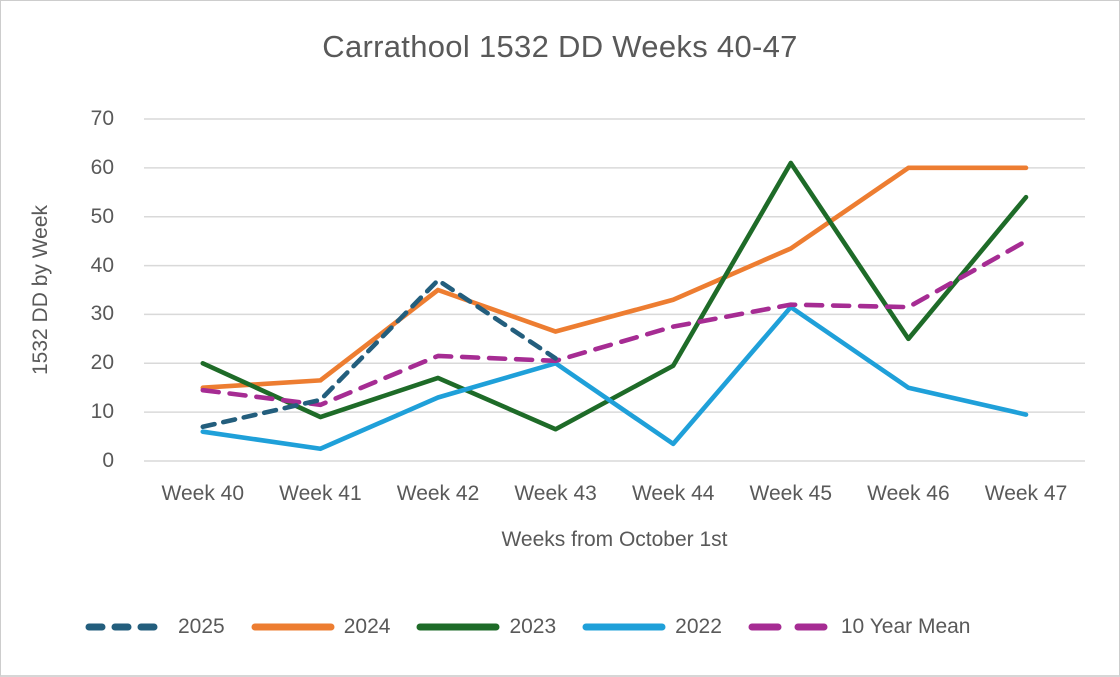 Image resolution: width=1120 pixels, height=677 pixels. I want to click on legend-line-sample-2022-icon, so click(624, 627).